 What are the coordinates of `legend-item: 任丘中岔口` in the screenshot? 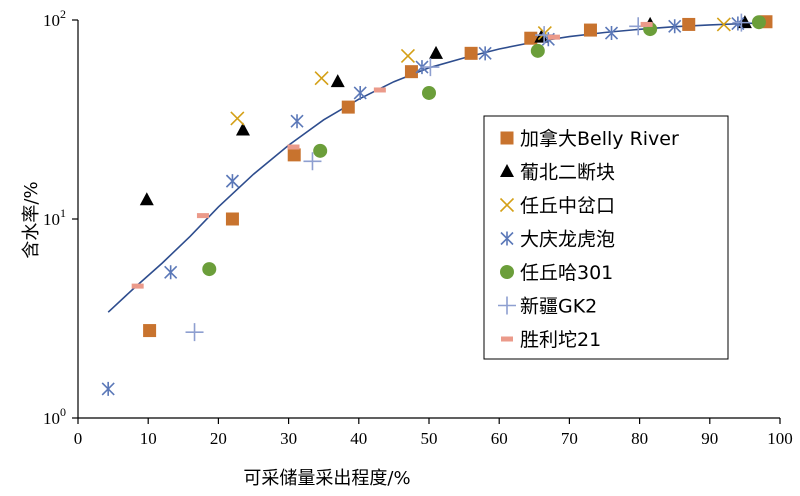 It's located at (557, 206).